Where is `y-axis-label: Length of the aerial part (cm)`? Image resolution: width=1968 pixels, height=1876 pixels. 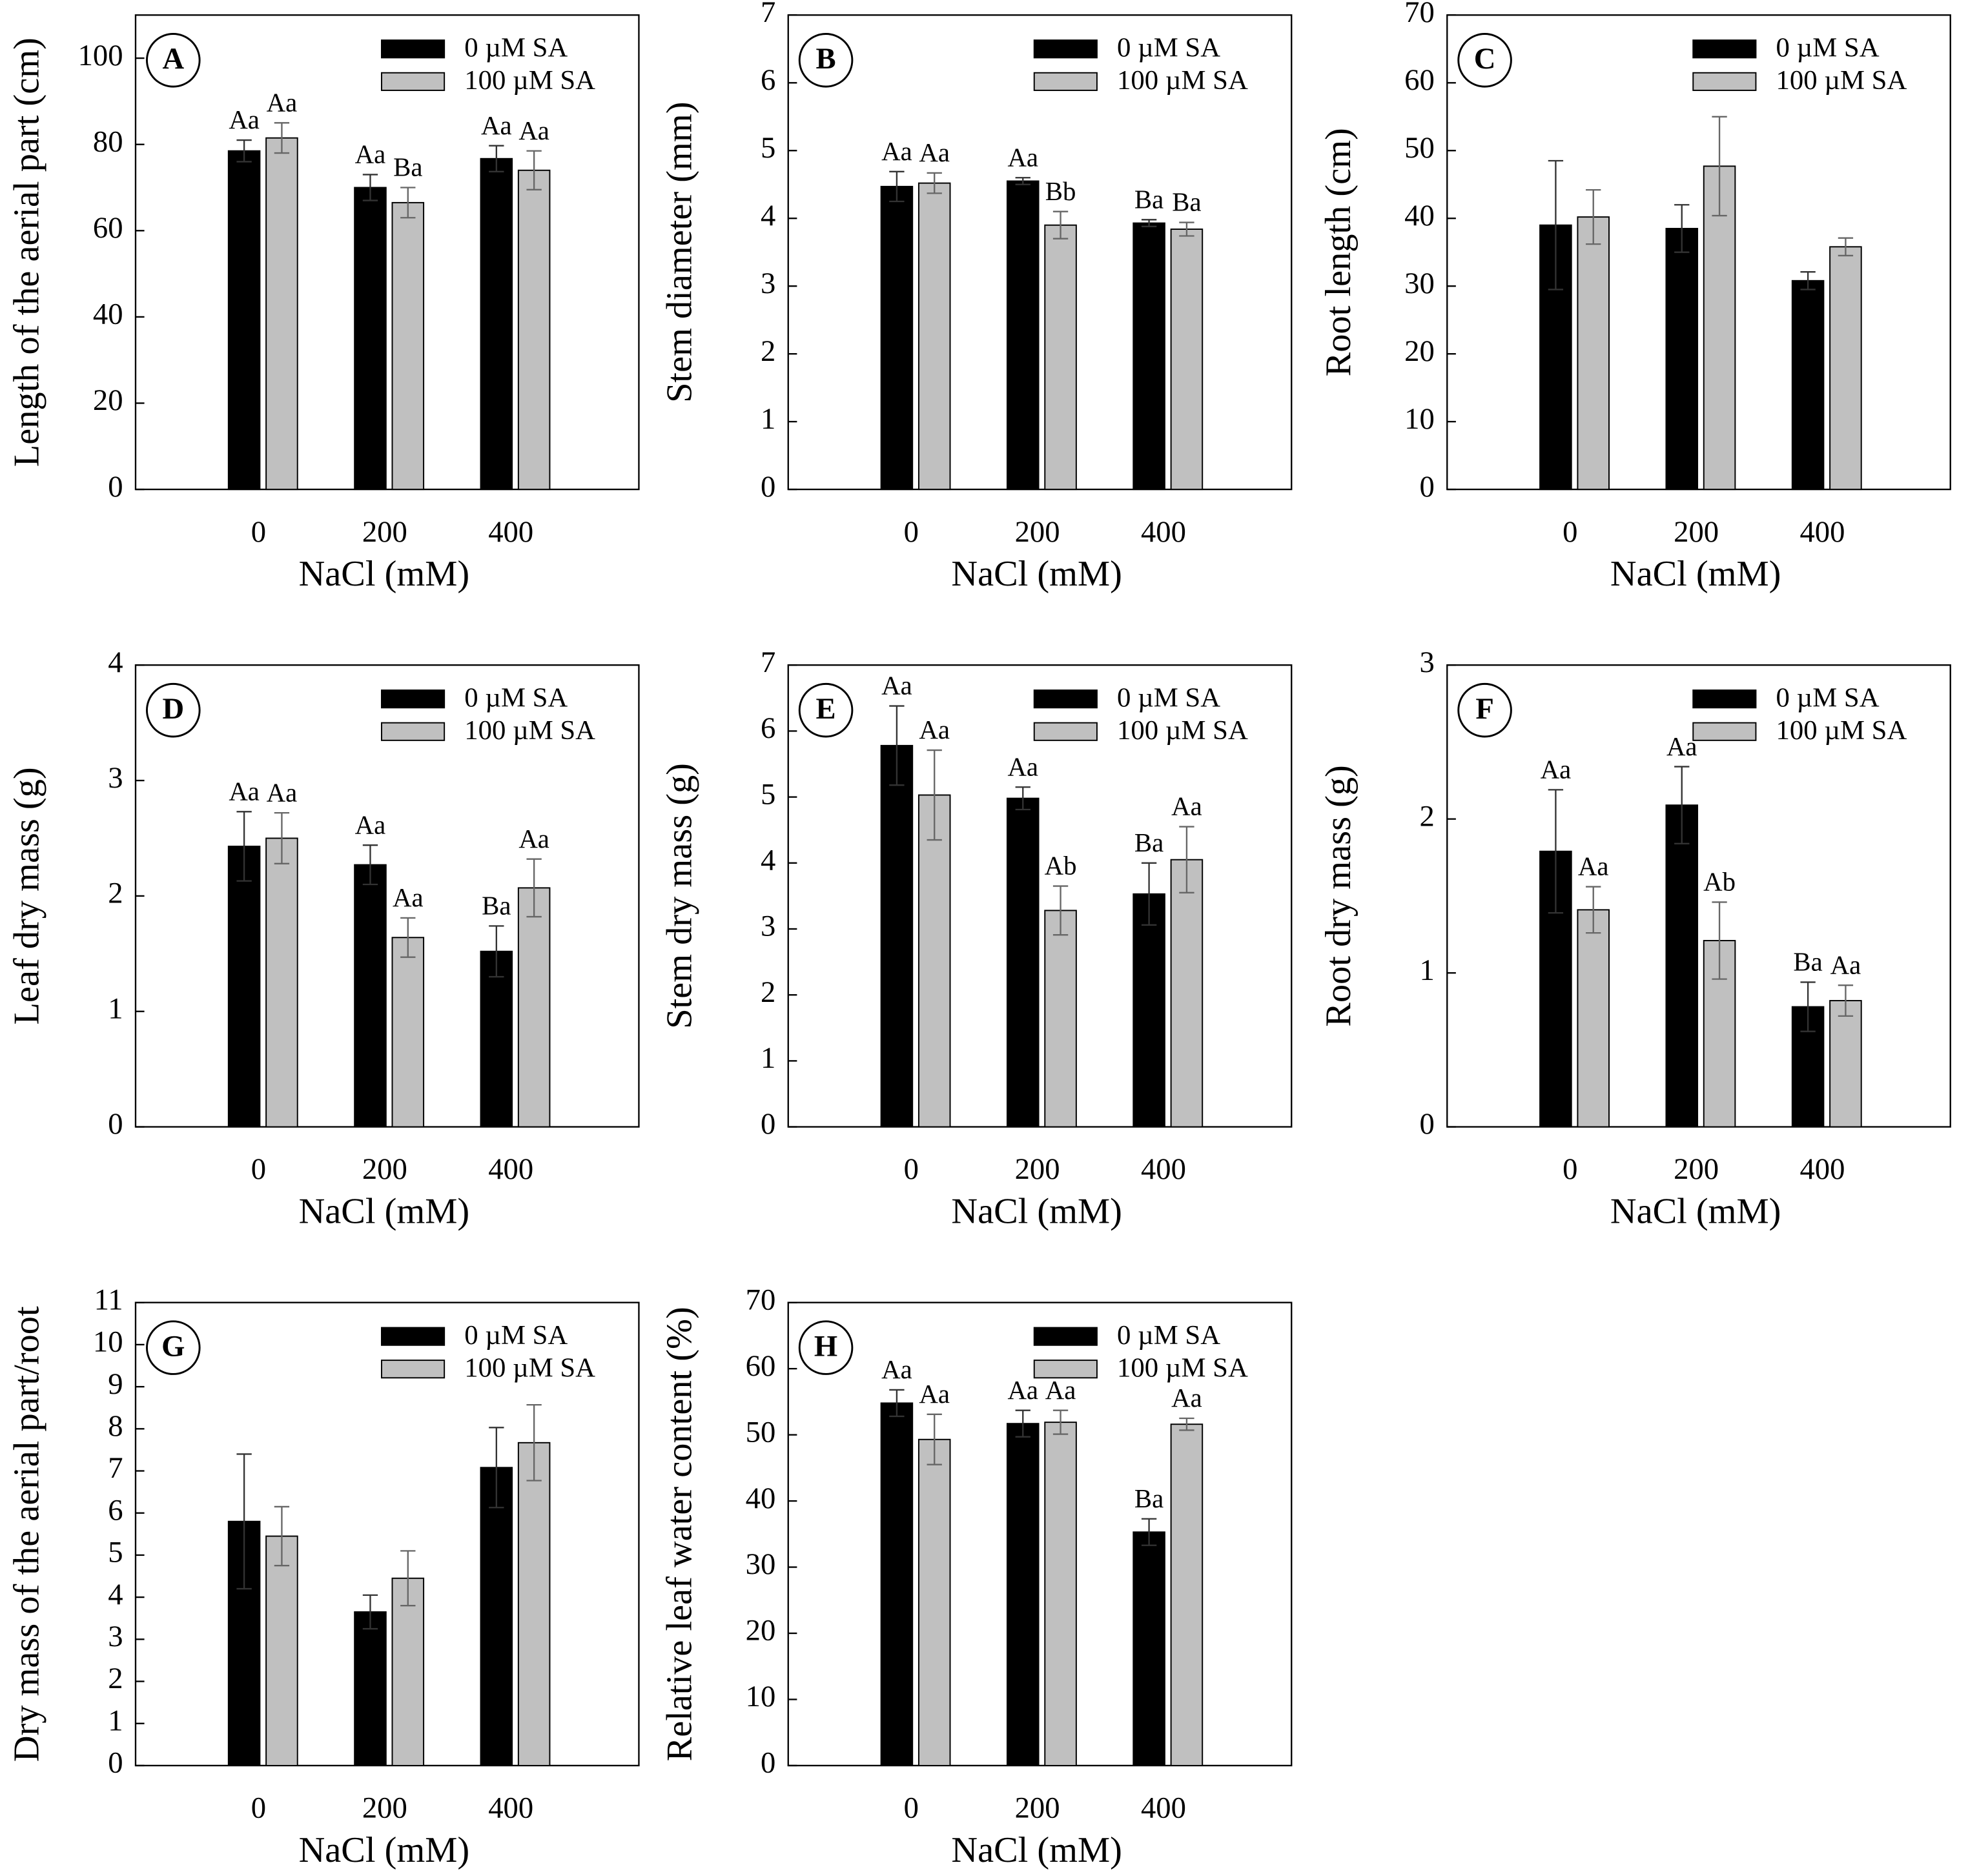
y-axis-label: Length of the aerial part (cm) is located at coordinates (27, 252).